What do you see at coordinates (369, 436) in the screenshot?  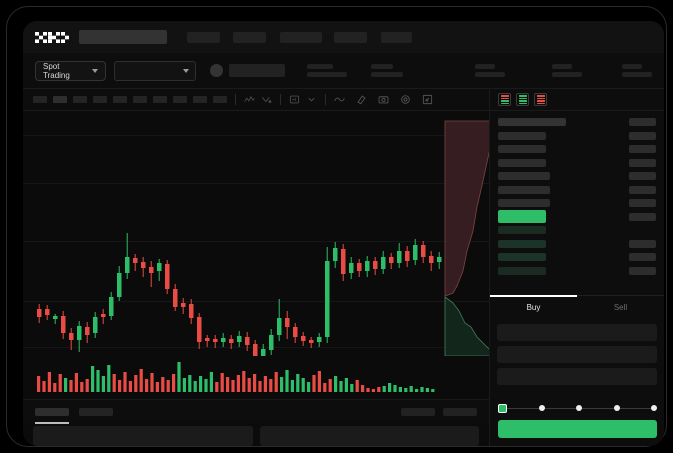 I see `bottom-panel-right` at bounding box center [369, 436].